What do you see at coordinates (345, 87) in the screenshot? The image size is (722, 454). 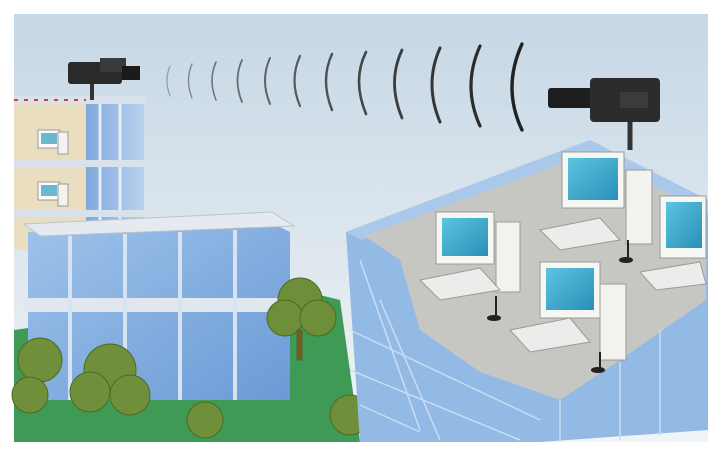 I see `wireless-signal` at bounding box center [345, 87].